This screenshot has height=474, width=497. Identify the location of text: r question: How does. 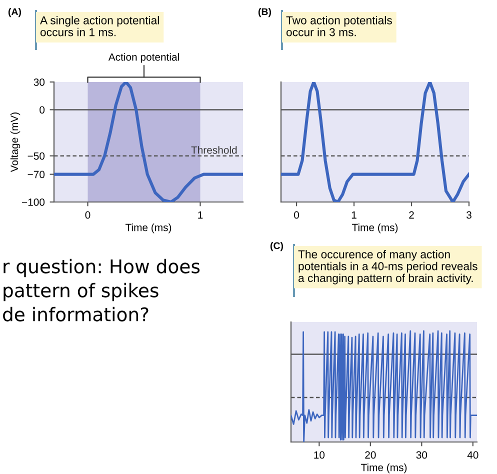
(102, 268).